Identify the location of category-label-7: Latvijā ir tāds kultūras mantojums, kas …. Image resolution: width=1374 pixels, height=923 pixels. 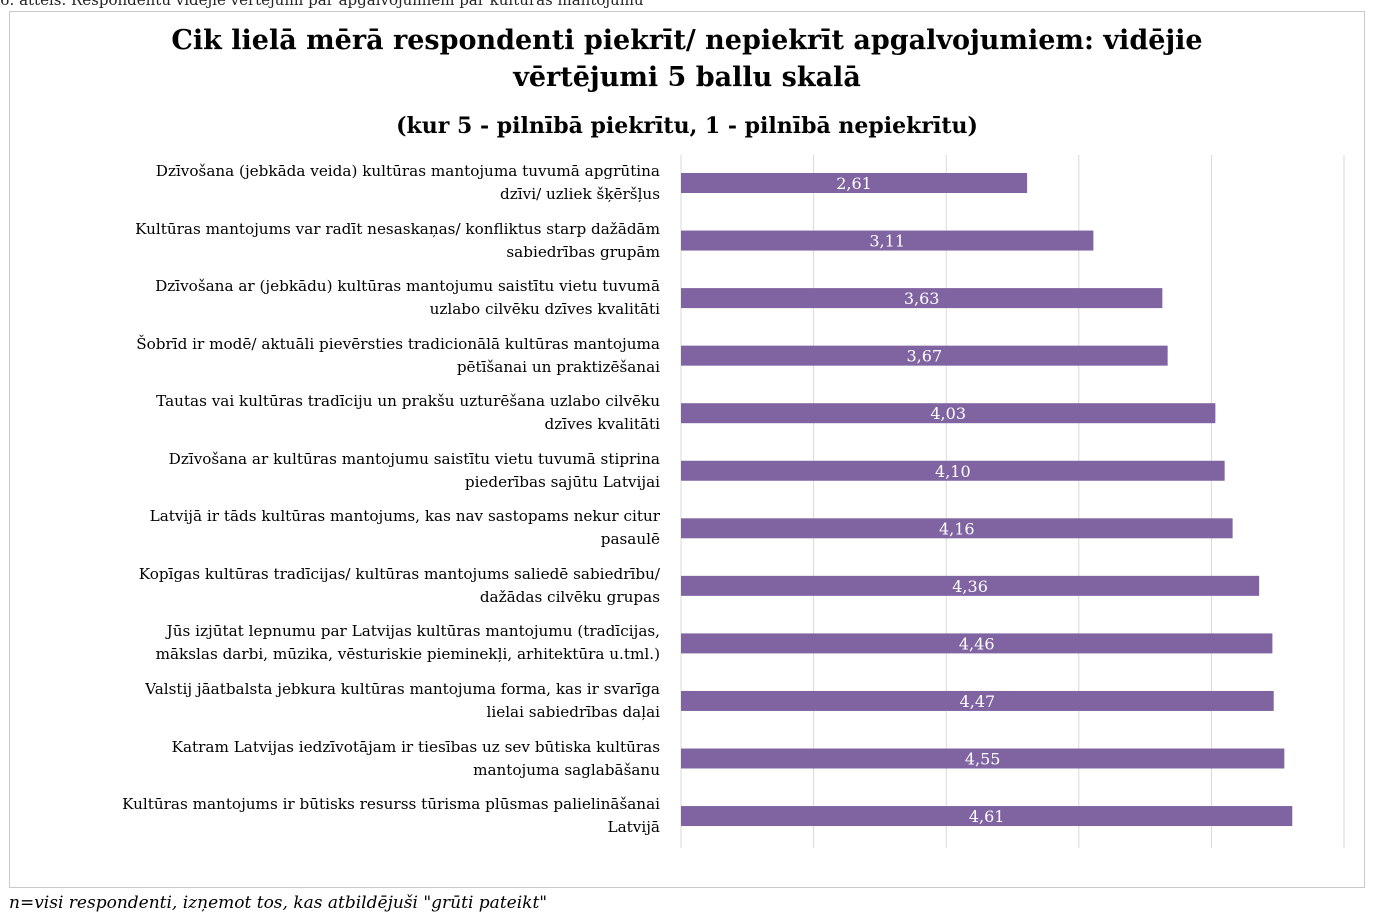
(340, 528).